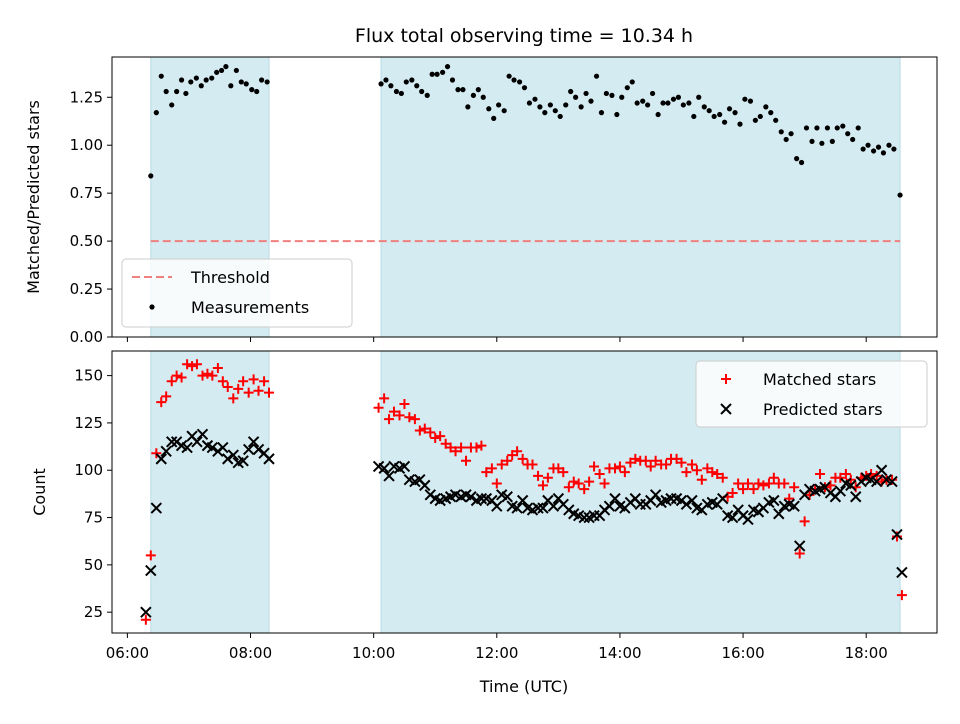 The image size is (960, 724). What do you see at coordinates (811, 394) in the screenshot?
I see `legend-box` at bounding box center [811, 394].